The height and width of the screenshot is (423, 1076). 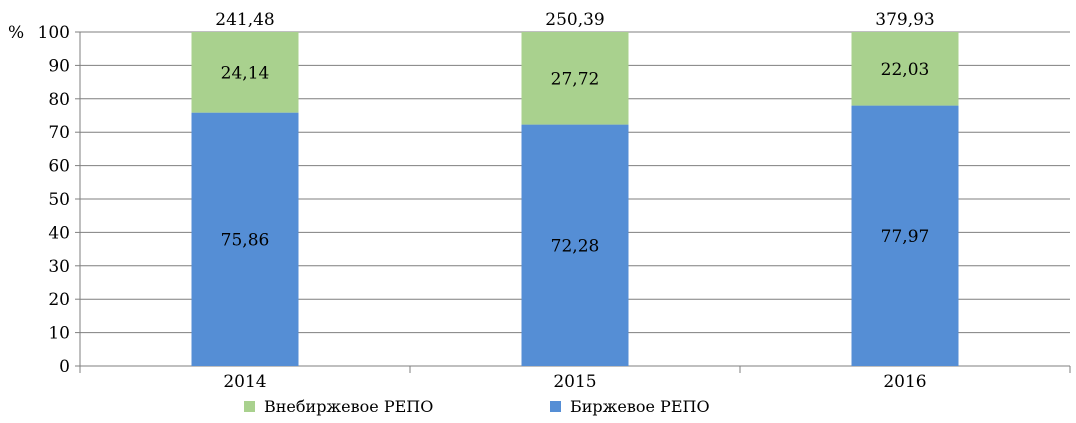 I want to click on total-label: 241,48, so click(x=244, y=20).